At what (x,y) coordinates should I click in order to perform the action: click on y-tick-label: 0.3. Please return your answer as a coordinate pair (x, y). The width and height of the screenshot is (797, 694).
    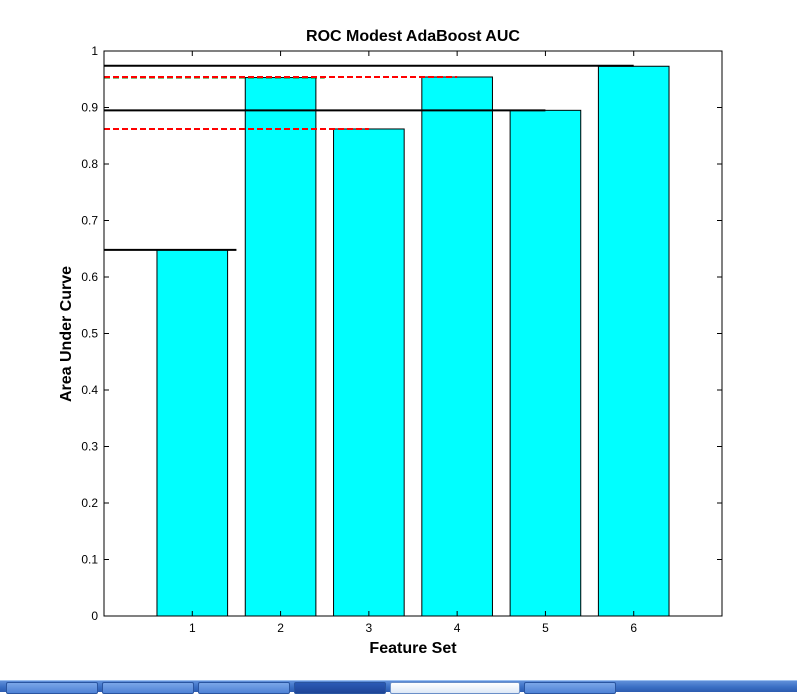
    Looking at the image, I should click on (89, 447).